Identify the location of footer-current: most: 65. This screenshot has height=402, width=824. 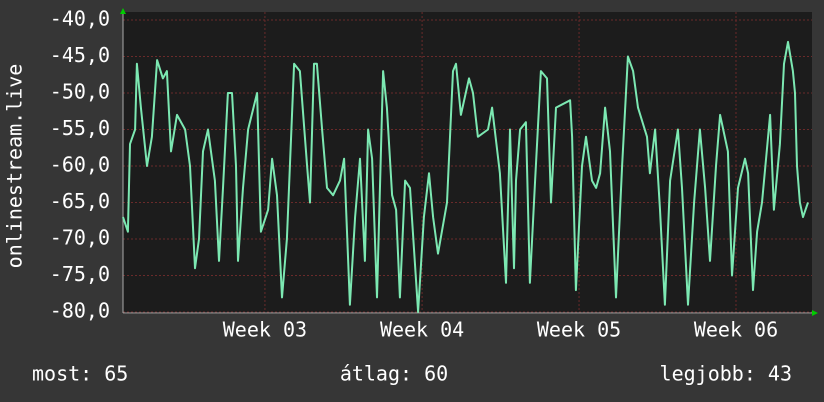
(80, 374).